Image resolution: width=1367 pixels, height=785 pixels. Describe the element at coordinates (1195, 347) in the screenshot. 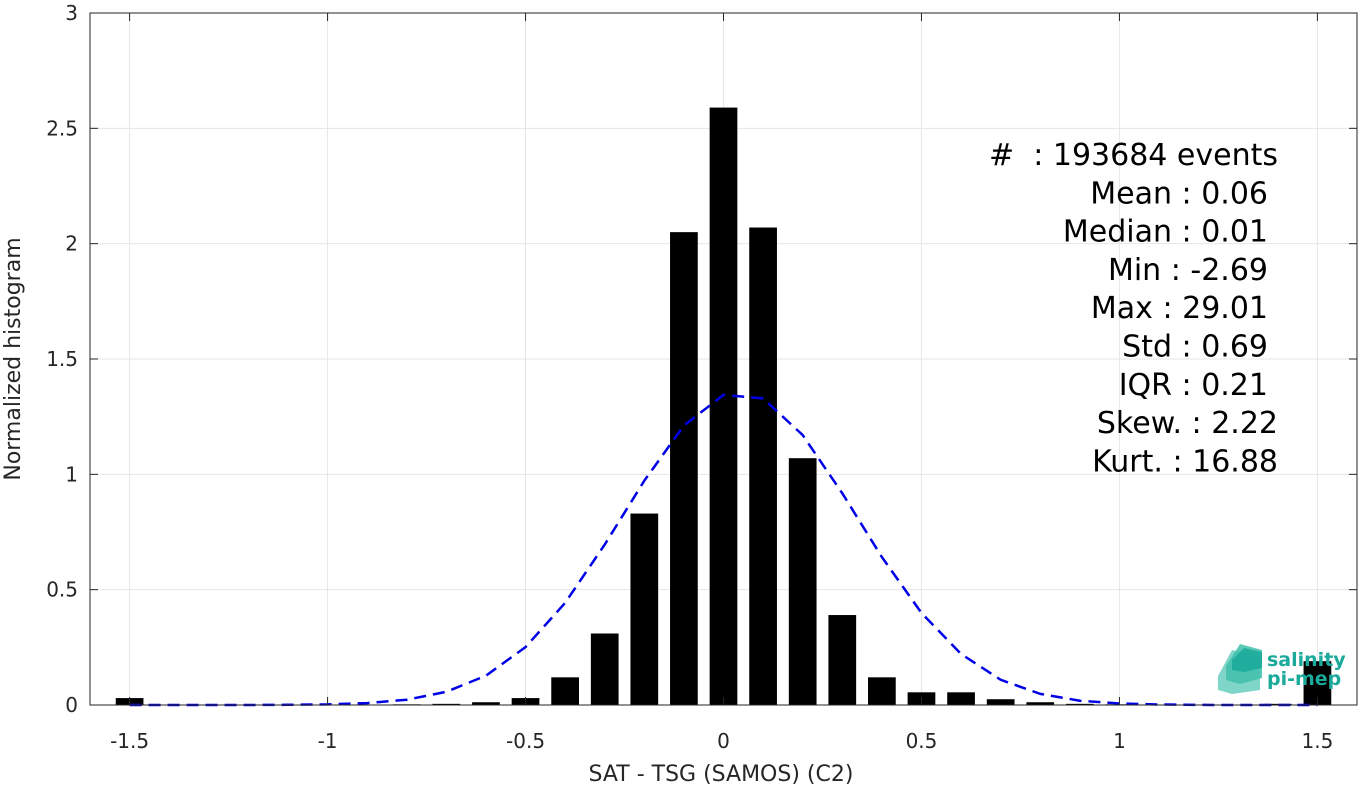

I see `stat-line: Std : 0.69` at that location.